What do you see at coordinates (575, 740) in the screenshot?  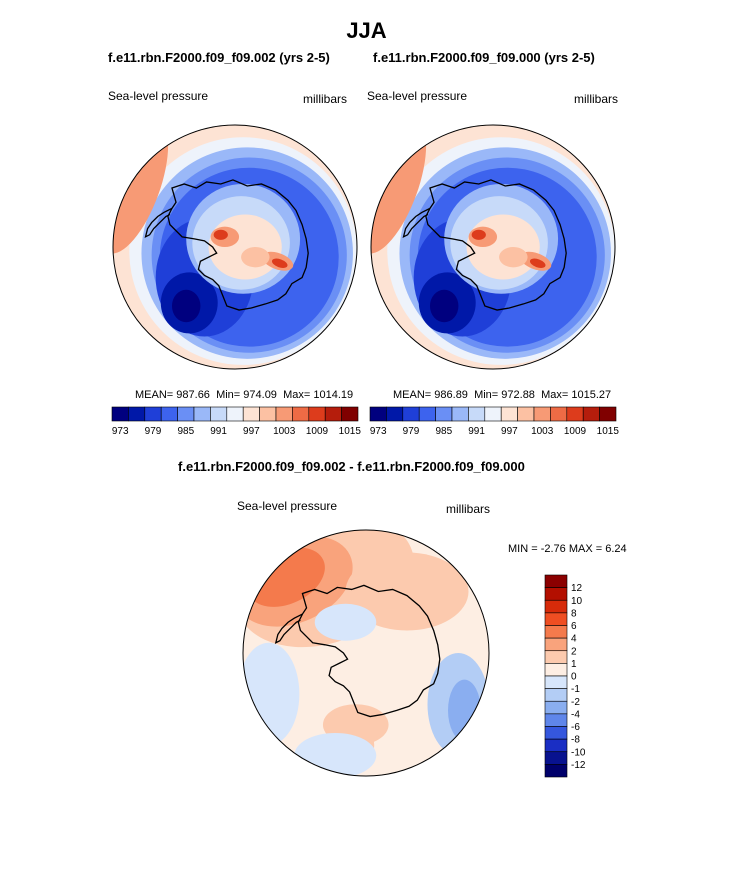 I see `colorbar-tick-label: -8` at bounding box center [575, 740].